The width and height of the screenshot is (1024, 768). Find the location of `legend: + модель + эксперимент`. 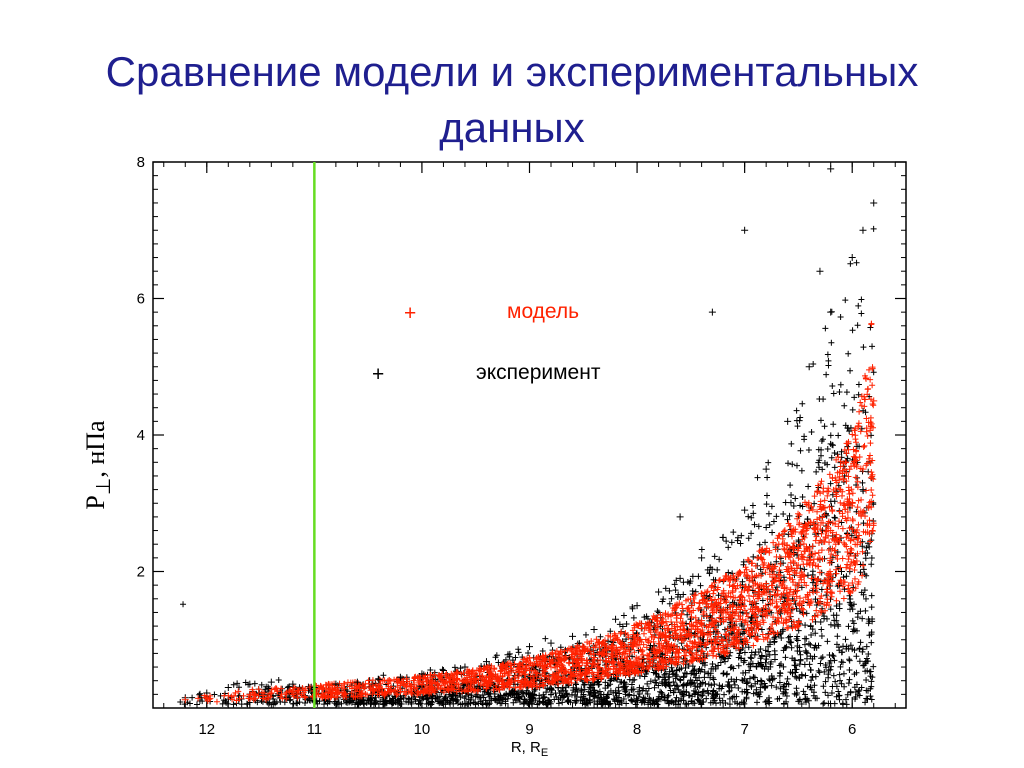

legend: + модель + эксперимент is located at coordinates (486, 343).